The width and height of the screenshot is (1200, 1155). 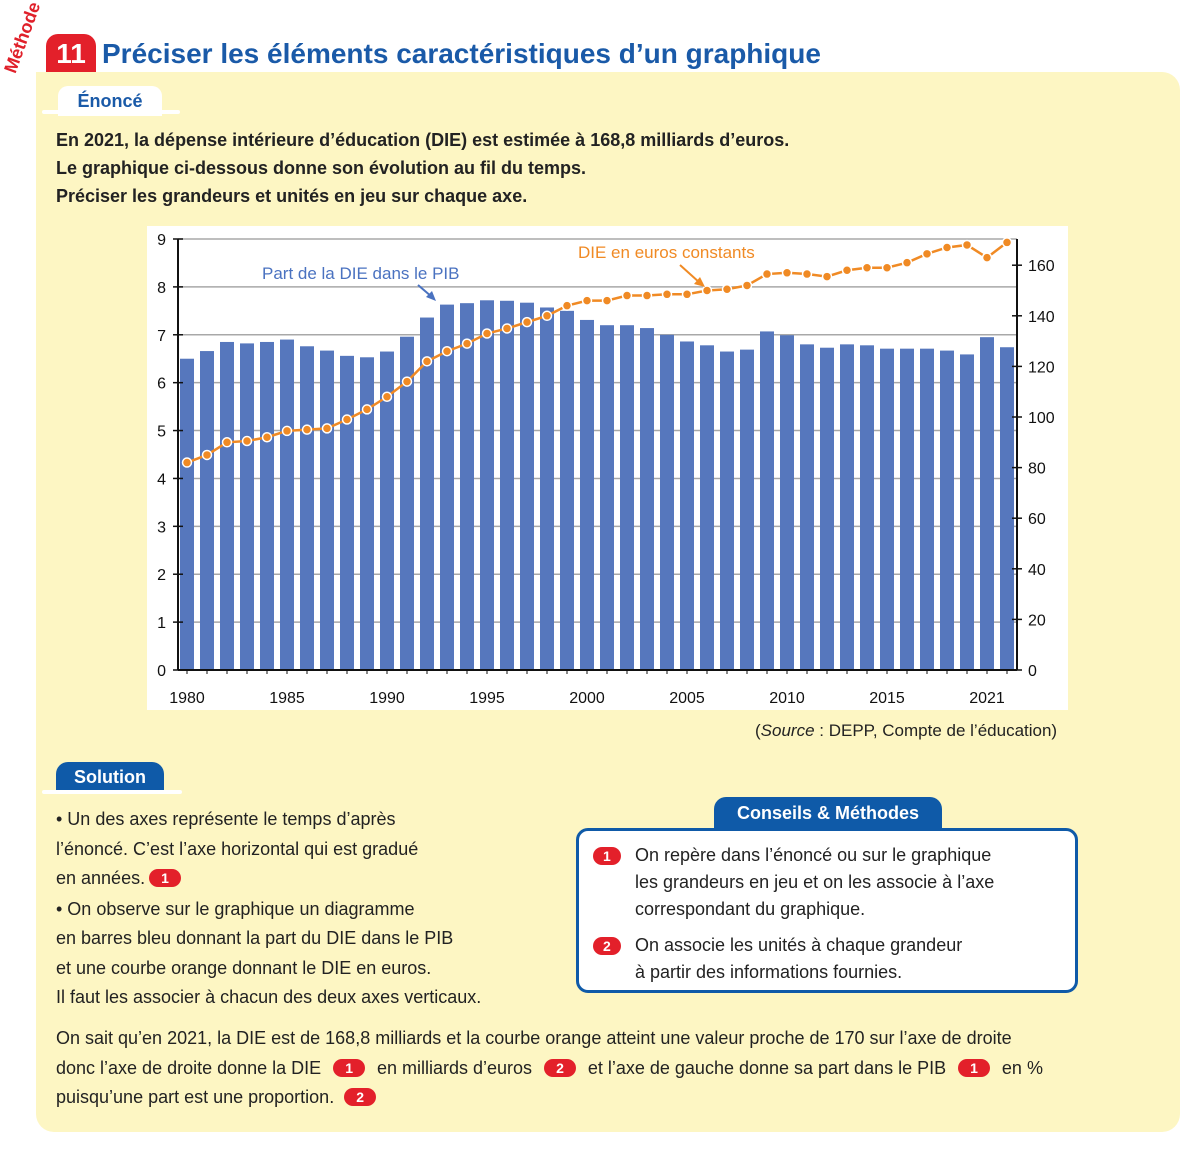 I want to click on x-tick-label: 2010, so click(x=787, y=698).